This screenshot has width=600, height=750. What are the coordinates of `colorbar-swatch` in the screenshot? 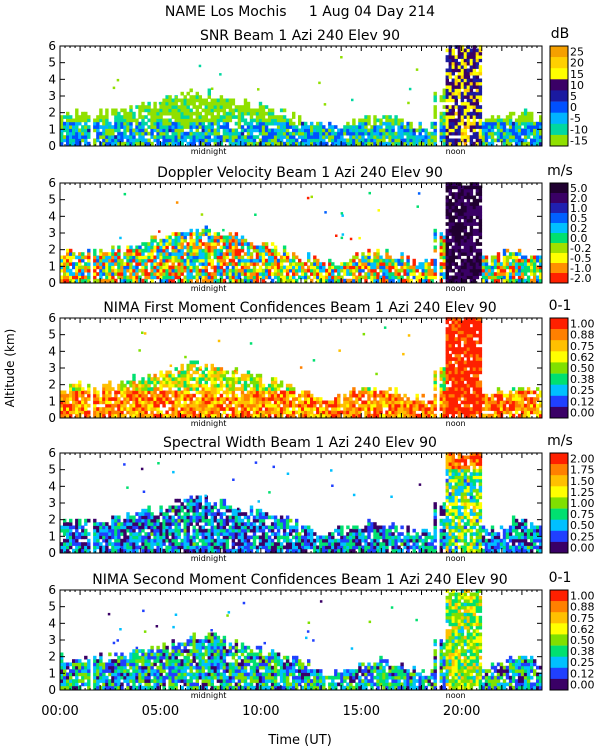 It's located at (559, 85).